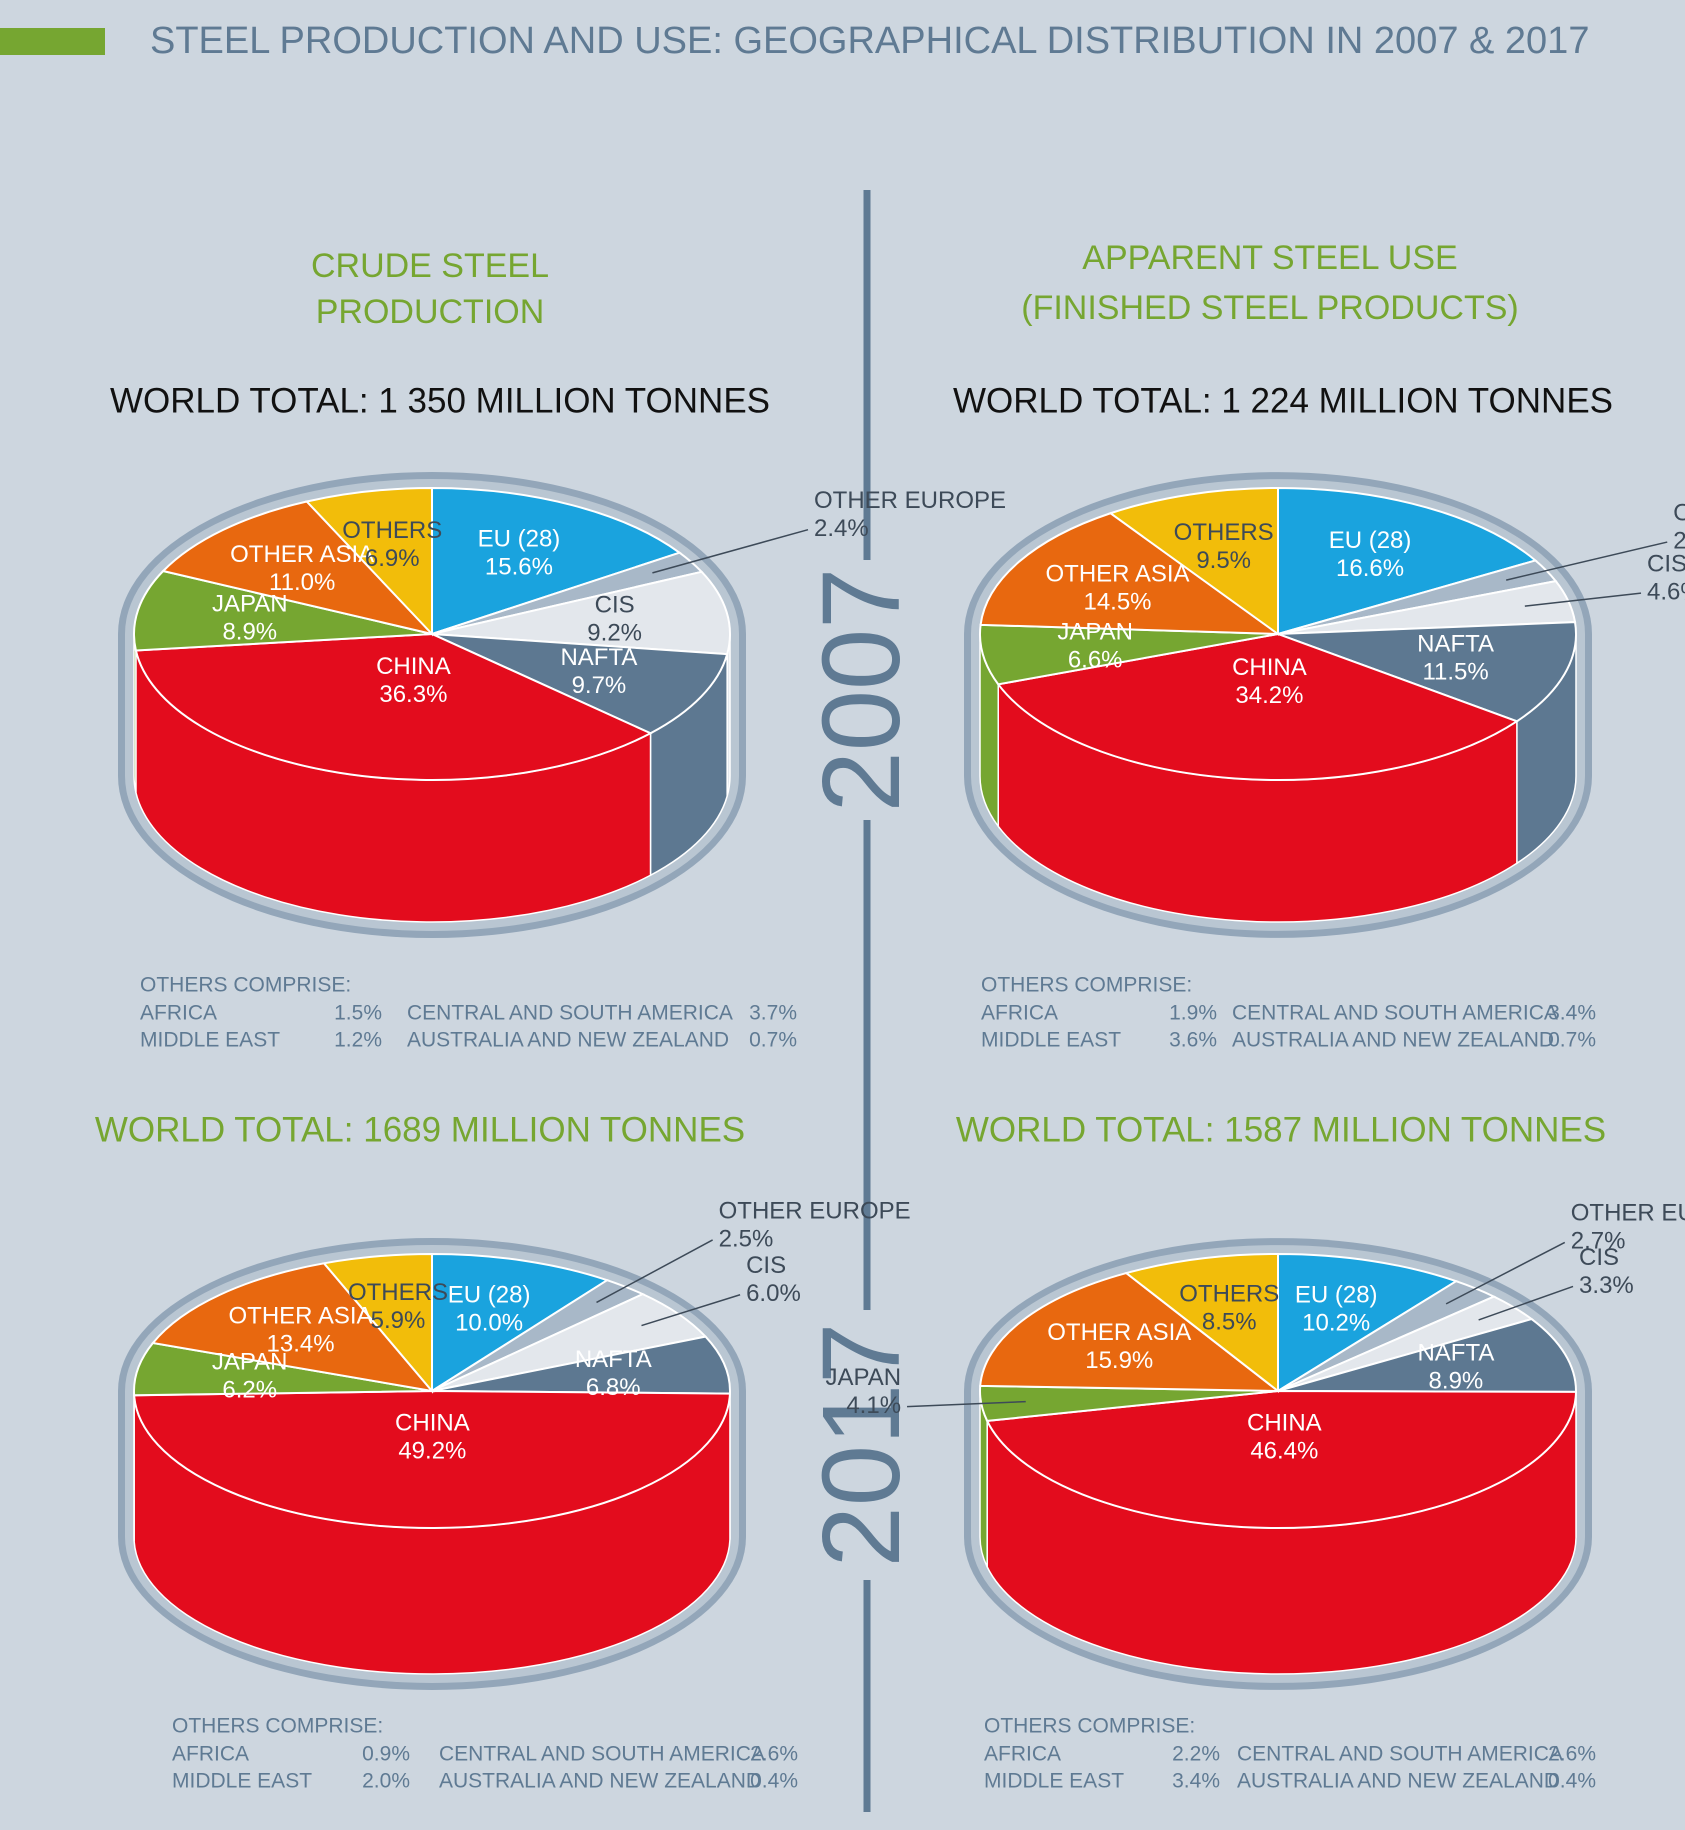 This screenshot has width=1685, height=1830. What do you see at coordinates (52, 41) in the screenshot?
I see `title-bar` at bounding box center [52, 41].